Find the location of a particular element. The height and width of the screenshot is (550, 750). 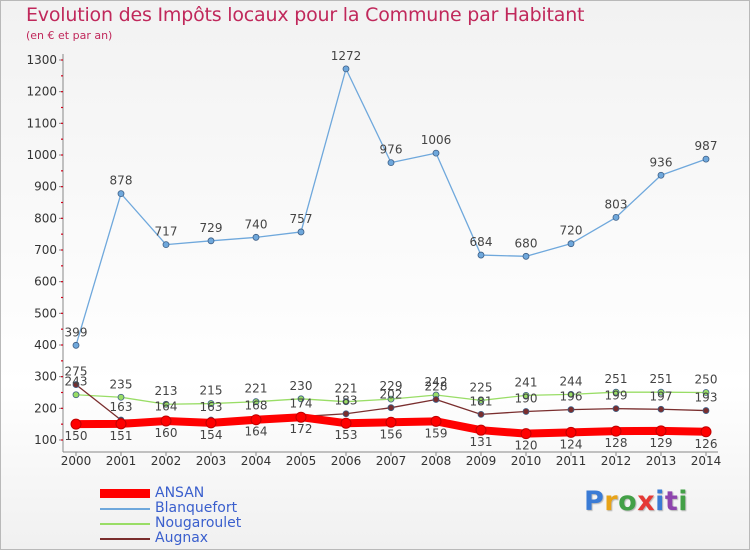

data-label-blanquefort: 1006 is located at coordinates (436, 140).